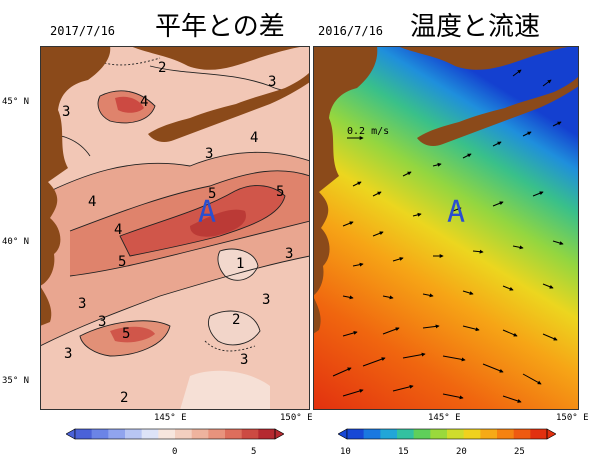 The height and width of the screenshot is (462, 600). What do you see at coordinates (475, 27) in the screenshot?
I see `right-title: 温度と流速` at bounding box center [475, 27].